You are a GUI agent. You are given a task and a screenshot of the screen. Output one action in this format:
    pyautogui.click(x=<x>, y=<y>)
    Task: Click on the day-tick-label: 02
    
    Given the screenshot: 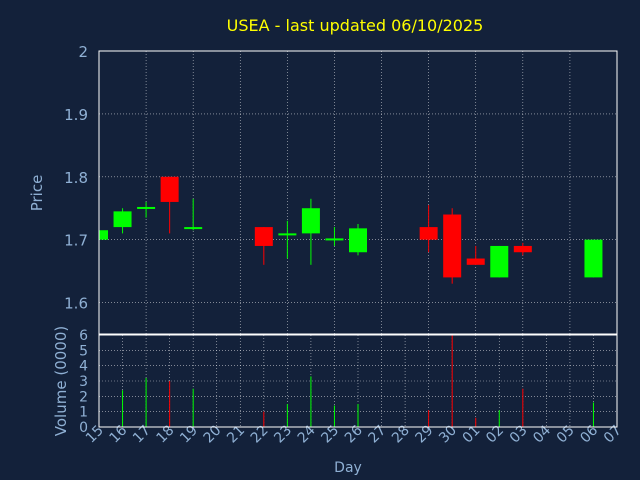 What is the action you would take?
    pyautogui.click(x=495, y=435)
    